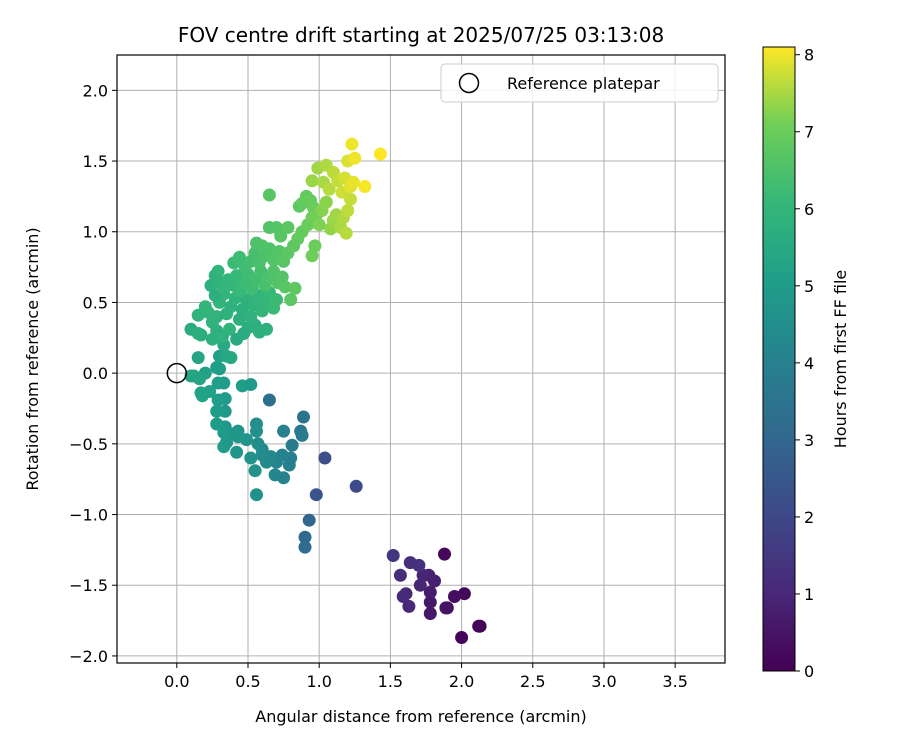 The width and height of the screenshot is (900, 750). Describe the element at coordinates (461, 681) in the screenshot. I see `x-tick-label: 2.0` at that location.